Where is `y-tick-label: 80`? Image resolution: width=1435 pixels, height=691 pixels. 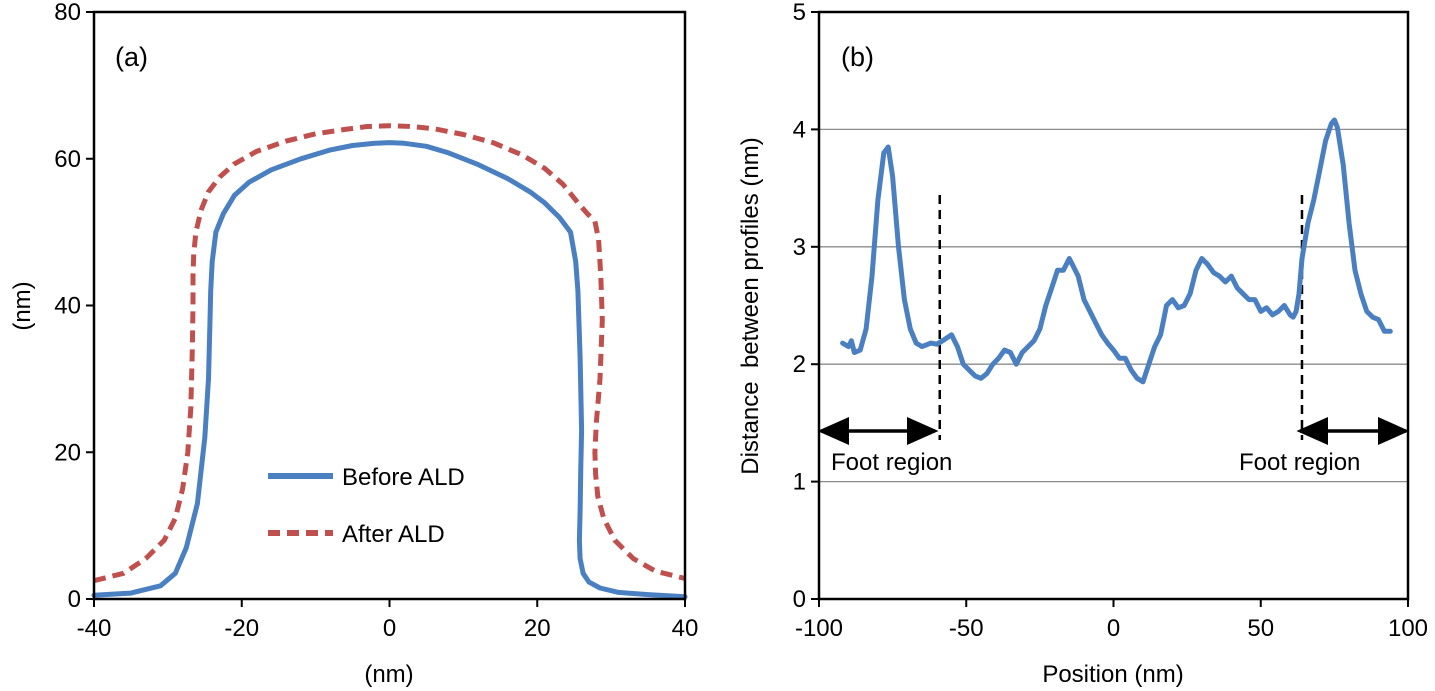
y-tick-label: 80 is located at coordinates (67, 13).